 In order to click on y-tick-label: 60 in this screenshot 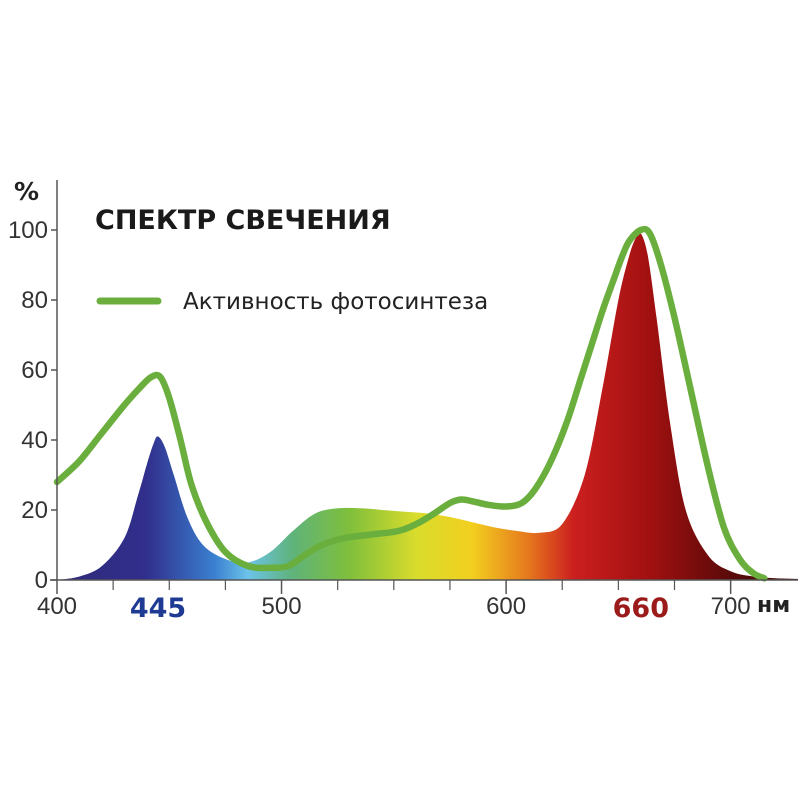, I will do `click(34, 370)`.